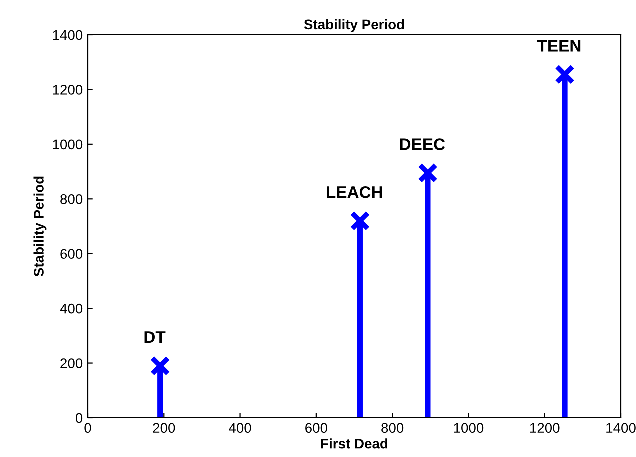  What do you see at coordinates (68, 35) in the screenshot?
I see `y-tick-label: 1400` at bounding box center [68, 35].